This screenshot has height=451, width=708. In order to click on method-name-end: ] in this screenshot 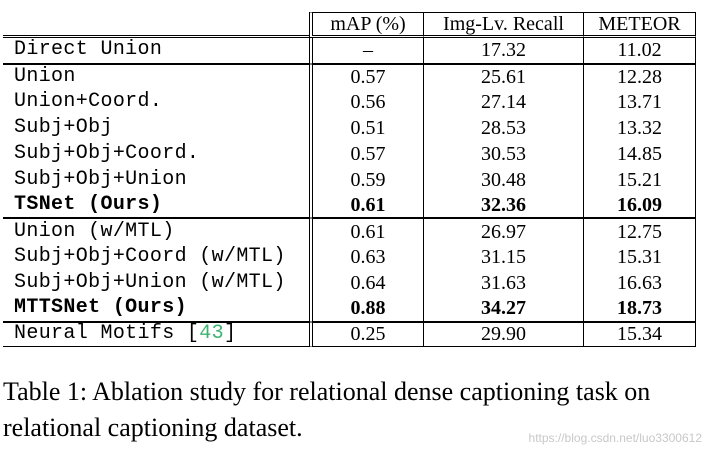, I will do `click(230, 334)`.